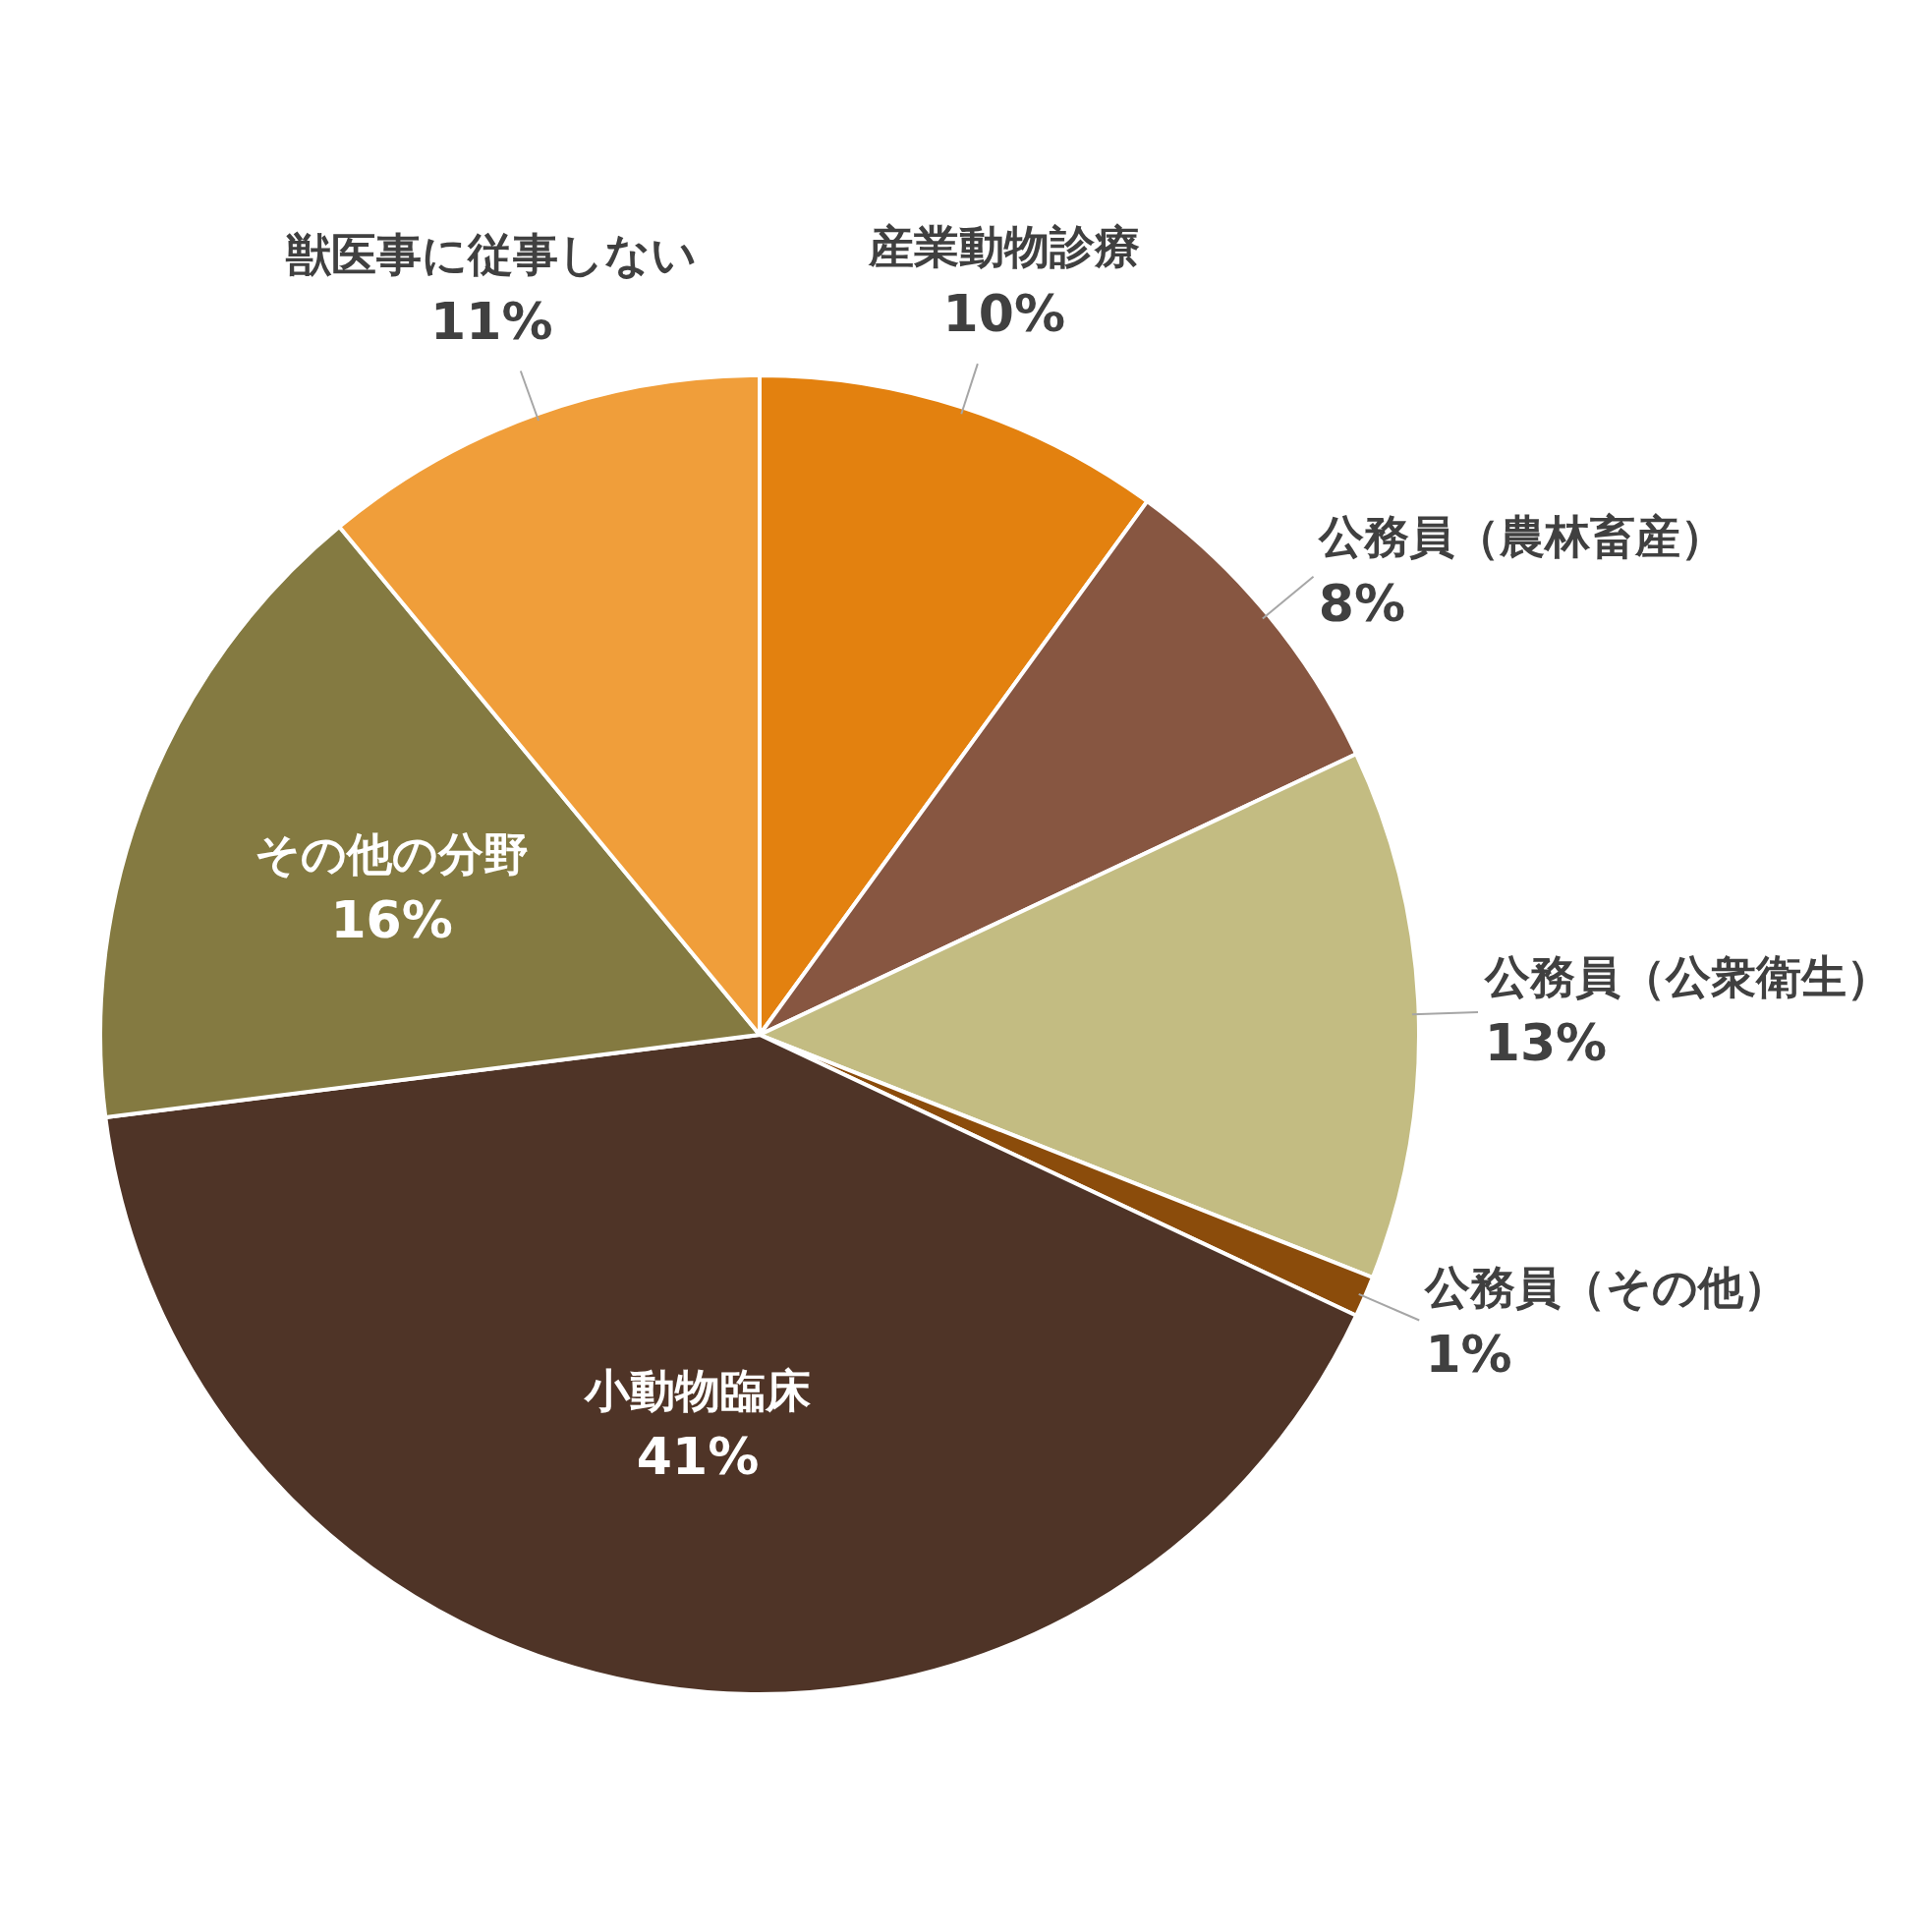 The image size is (1932, 1932). I want to click on data-label: 11%, so click(492, 321).